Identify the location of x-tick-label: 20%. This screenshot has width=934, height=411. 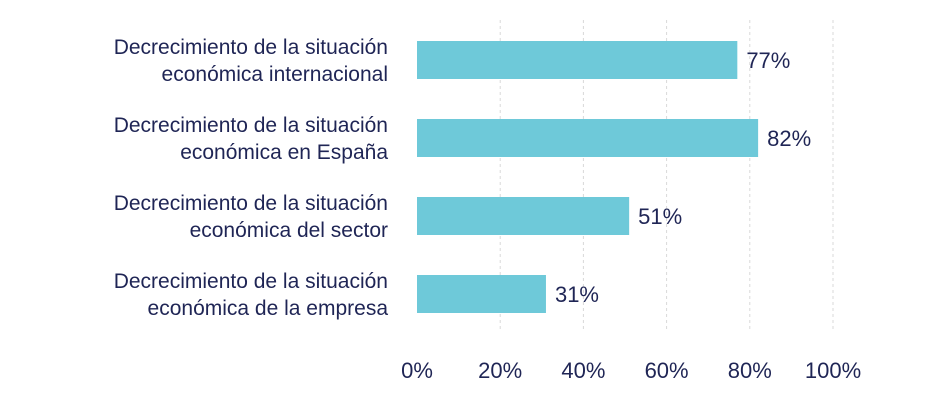
(500, 370).